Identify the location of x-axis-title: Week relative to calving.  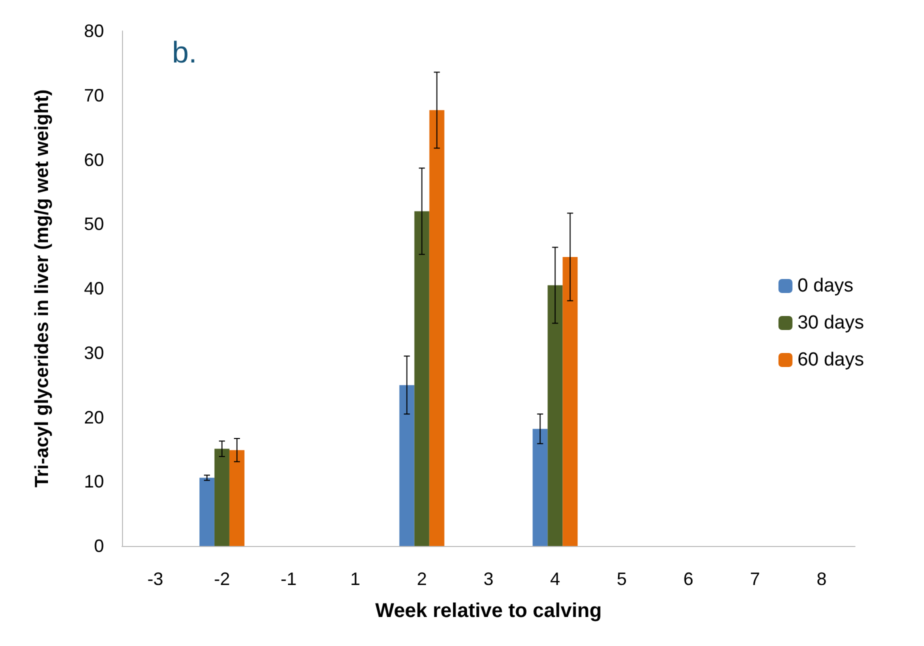
(488, 611).